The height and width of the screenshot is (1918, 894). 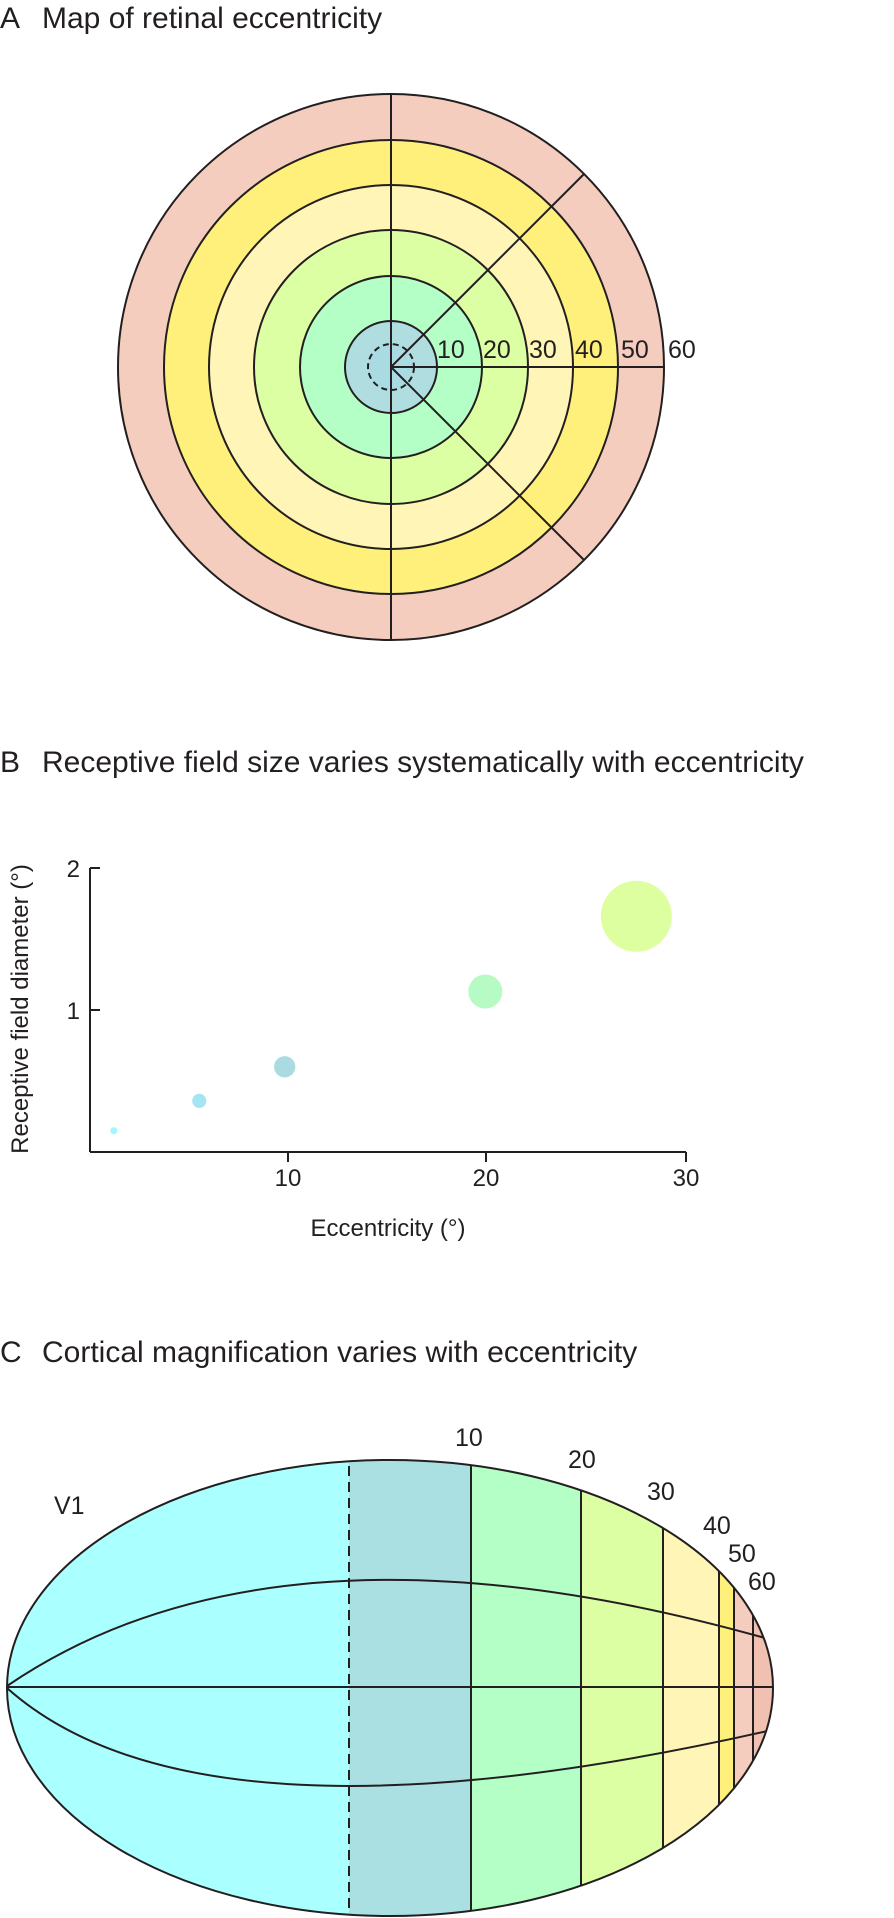 What do you see at coordinates (73, 1011) in the screenshot?
I see `y-tick-label-1: 1` at bounding box center [73, 1011].